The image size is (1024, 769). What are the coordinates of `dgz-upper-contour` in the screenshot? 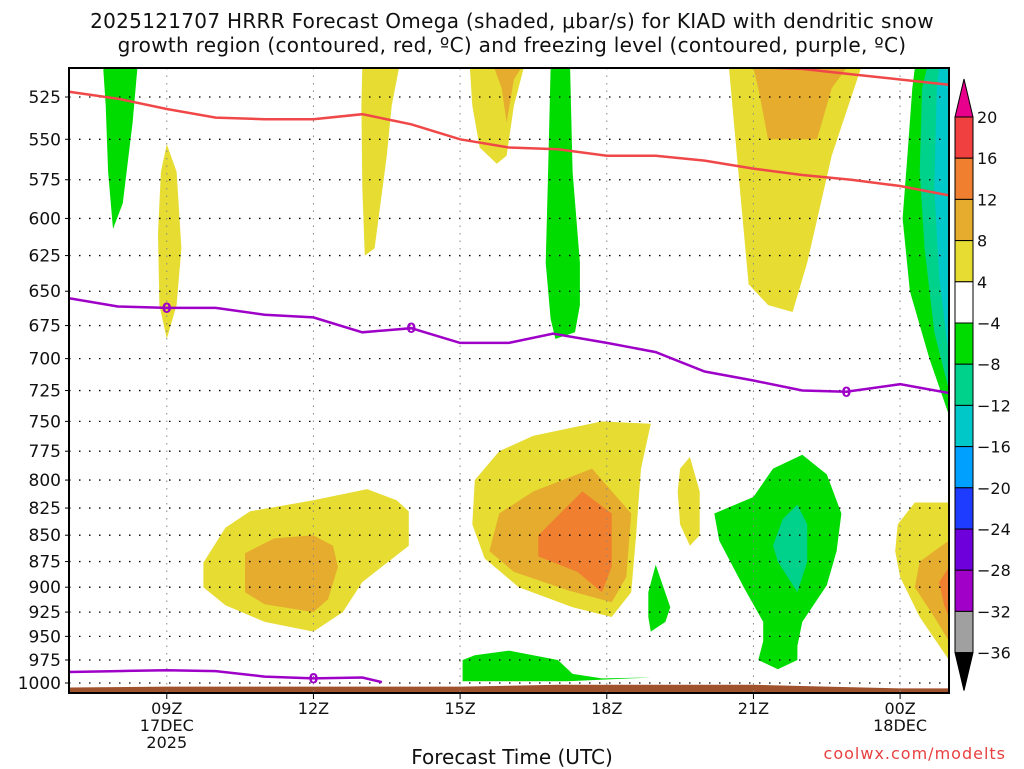 It's located at (848, 77).